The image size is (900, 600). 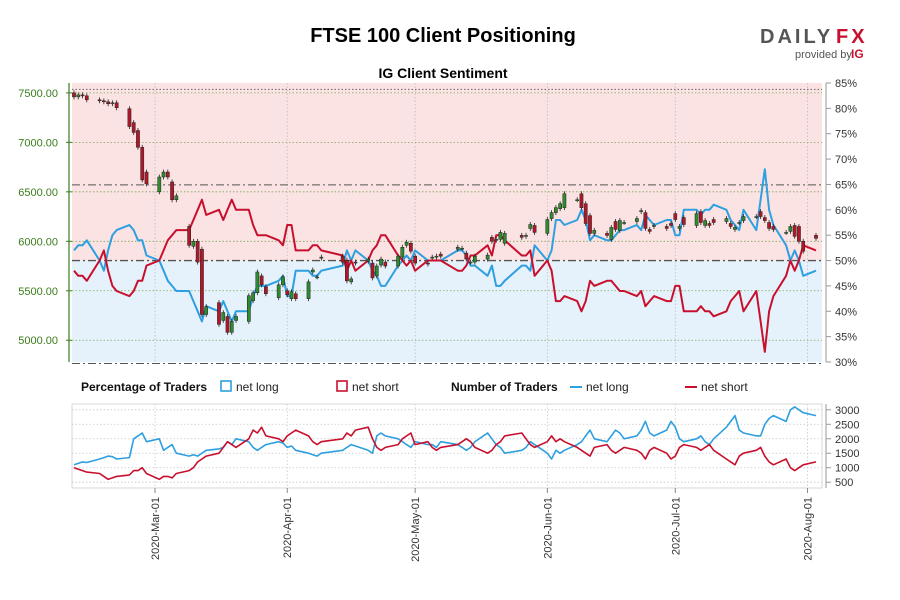 What do you see at coordinates (375, 387) in the screenshot?
I see `legend-pct-short-label: net short` at bounding box center [375, 387].